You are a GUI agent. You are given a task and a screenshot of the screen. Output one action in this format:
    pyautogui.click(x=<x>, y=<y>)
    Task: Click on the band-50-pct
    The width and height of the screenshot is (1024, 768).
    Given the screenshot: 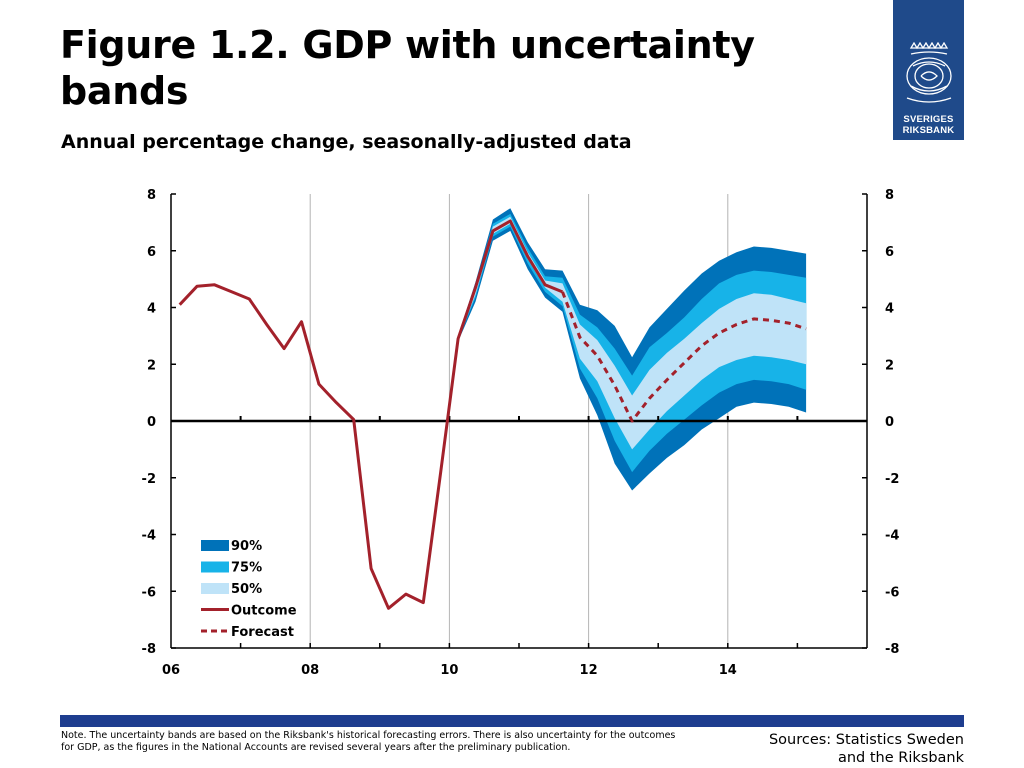 What is the action you would take?
    pyautogui.click(x=632, y=333)
    